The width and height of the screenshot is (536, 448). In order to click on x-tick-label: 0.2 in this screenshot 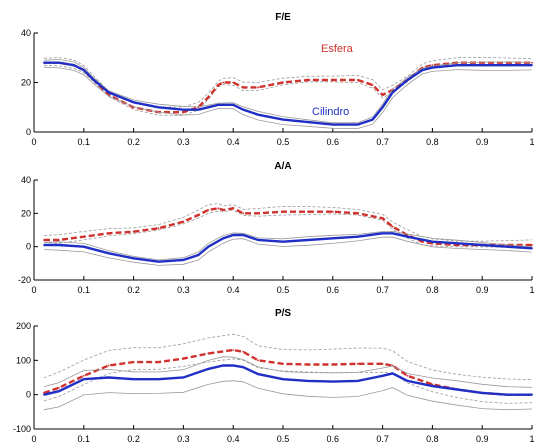, I will do `click(133, 290)`.